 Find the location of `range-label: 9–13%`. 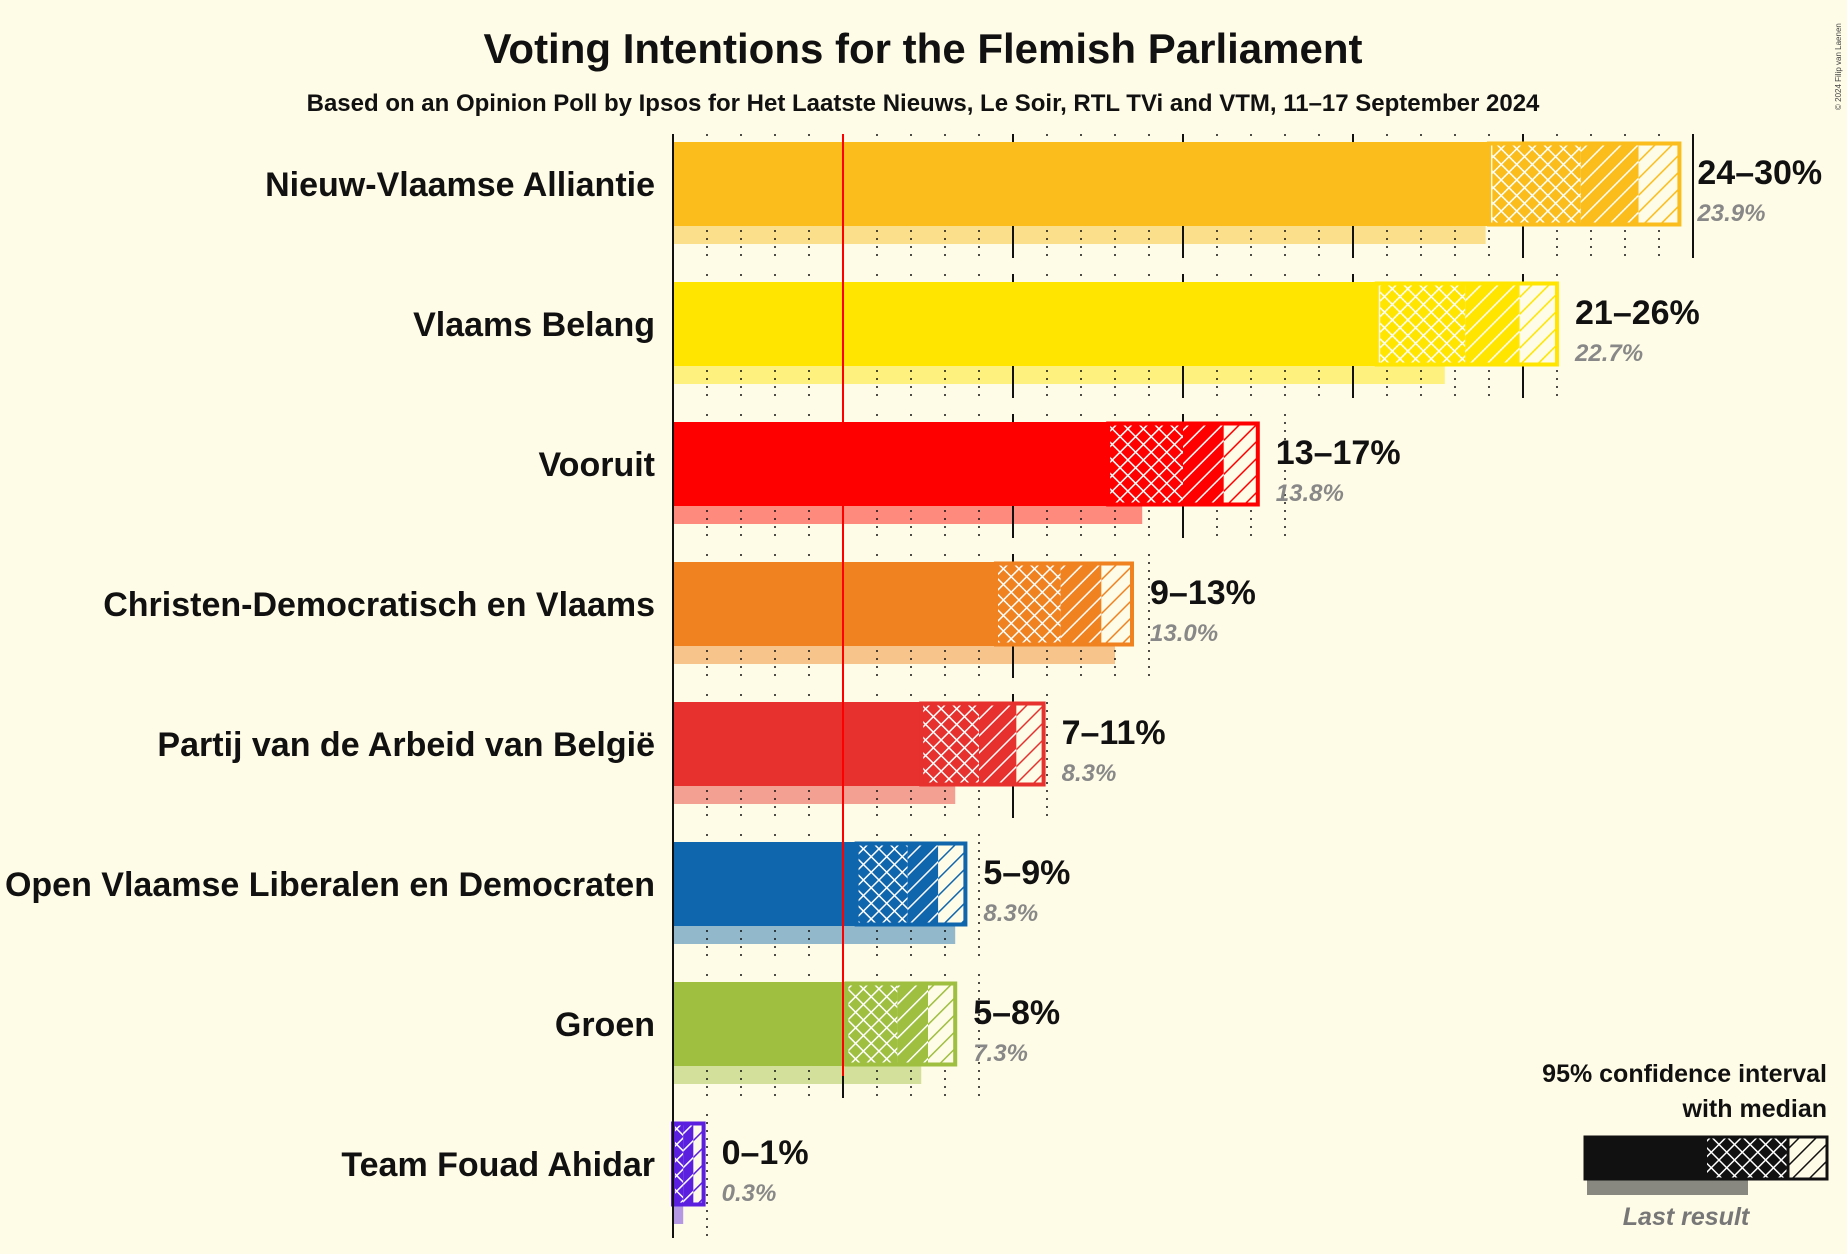

range-label: 9–13% is located at coordinates (1203, 593).